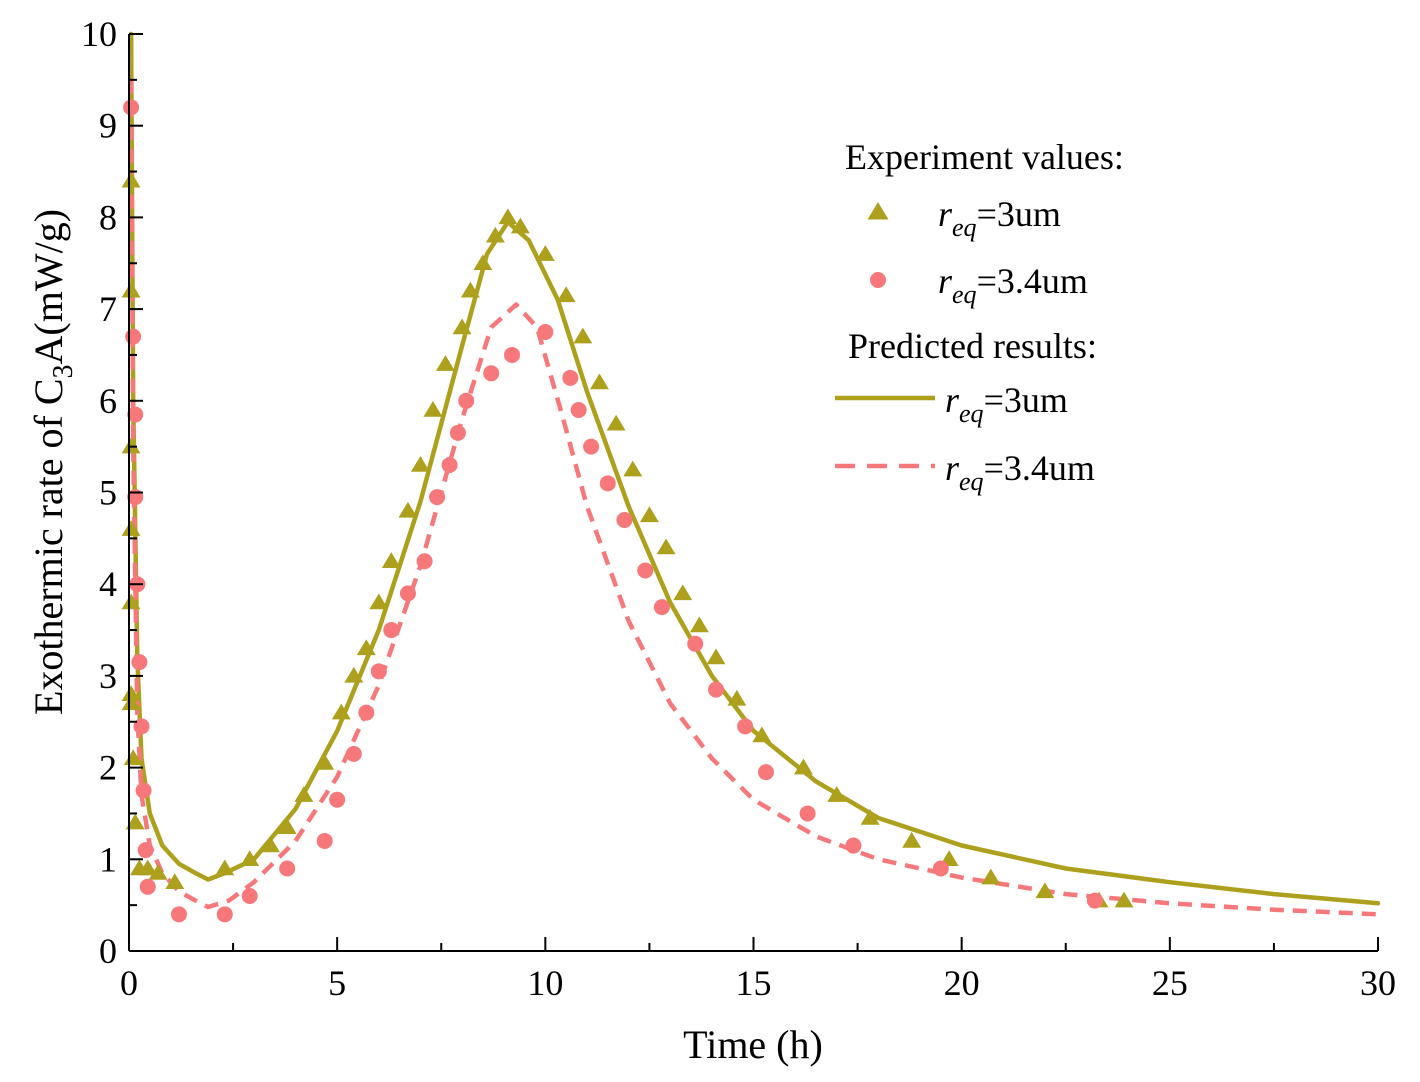 Image resolution: width=1420 pixels, height=1082 pixels. What do you see at coordinates (878, 211) in the screenshot?
I see `legend-marker-triangle` at bounding box center [878, 211].